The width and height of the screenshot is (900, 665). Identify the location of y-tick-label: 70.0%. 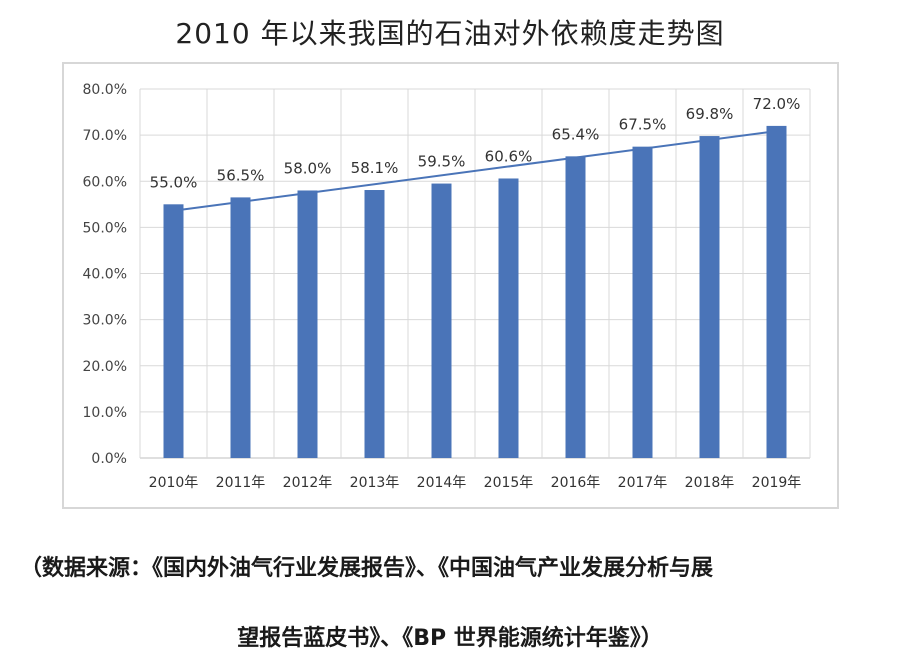
(105, 136).